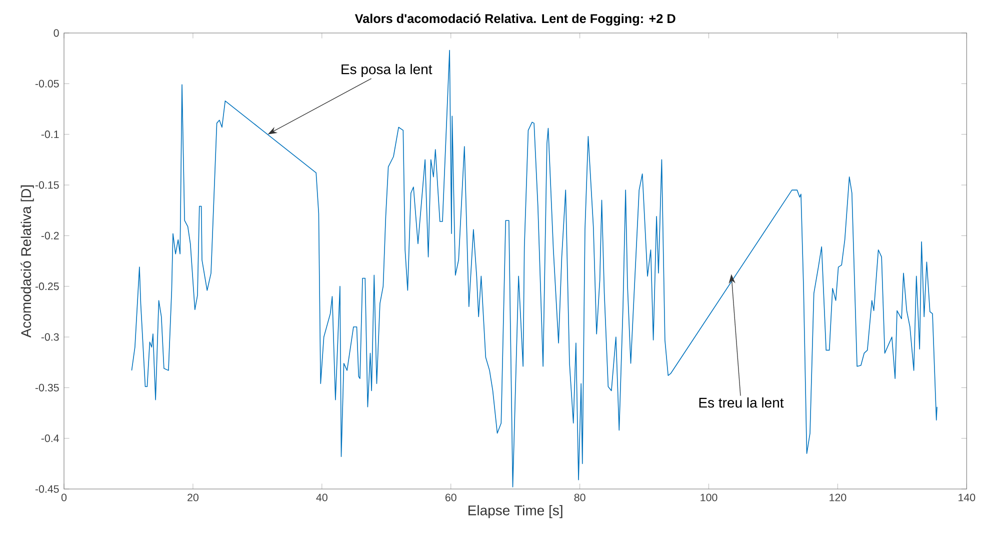 This screenshot has width=986, height=533. What do you see at coordinates (193, 498) in the screenshot?
I see `x-tick-label: 20` at bounding box center [193, 498].